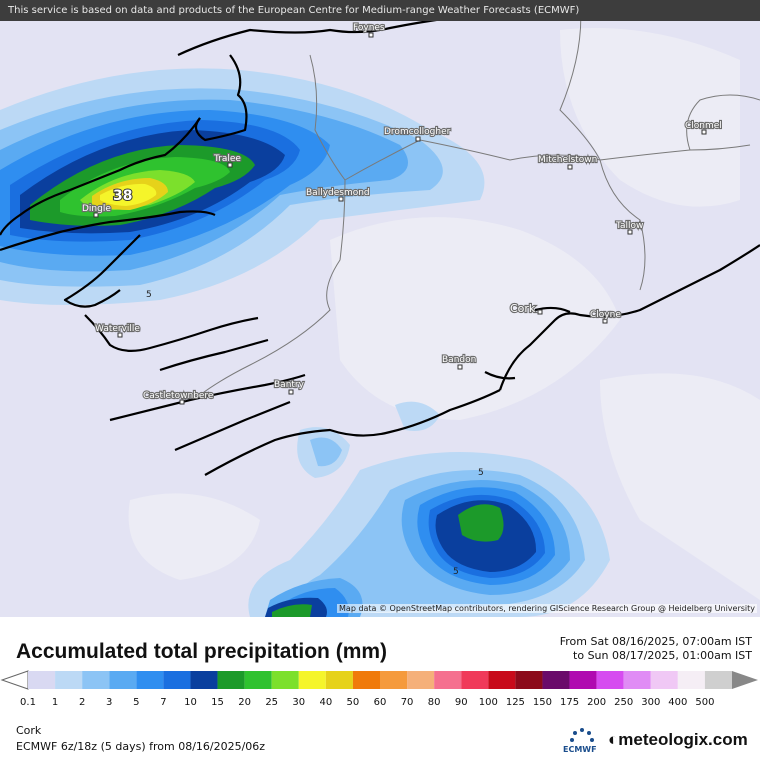 This screenshot has height=760, width=760. What do you see at coordinates (227, 159) in the screenshot?
I see `place-label-tralee: Tralee` at bounding box center [227, 159].